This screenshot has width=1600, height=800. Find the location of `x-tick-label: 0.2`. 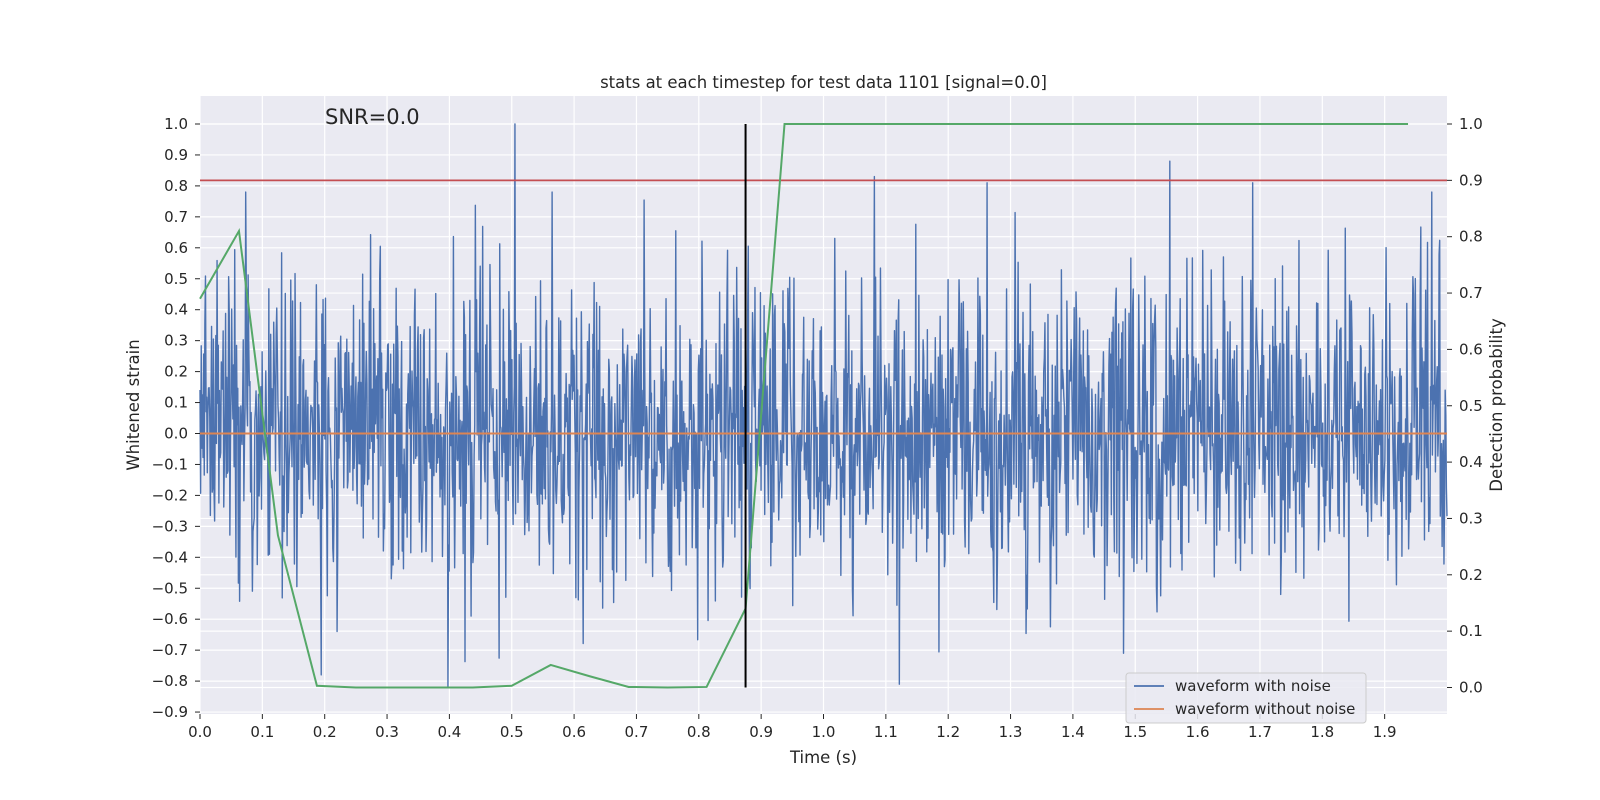

x-tick-label: 0.2 is located at coordinates (325, 732).